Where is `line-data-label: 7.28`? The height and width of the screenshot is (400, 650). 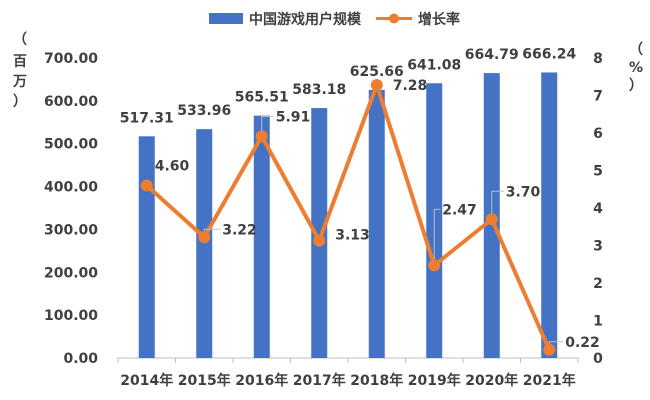
line-data-label: 7.28 is located at coordinates (410, 86).